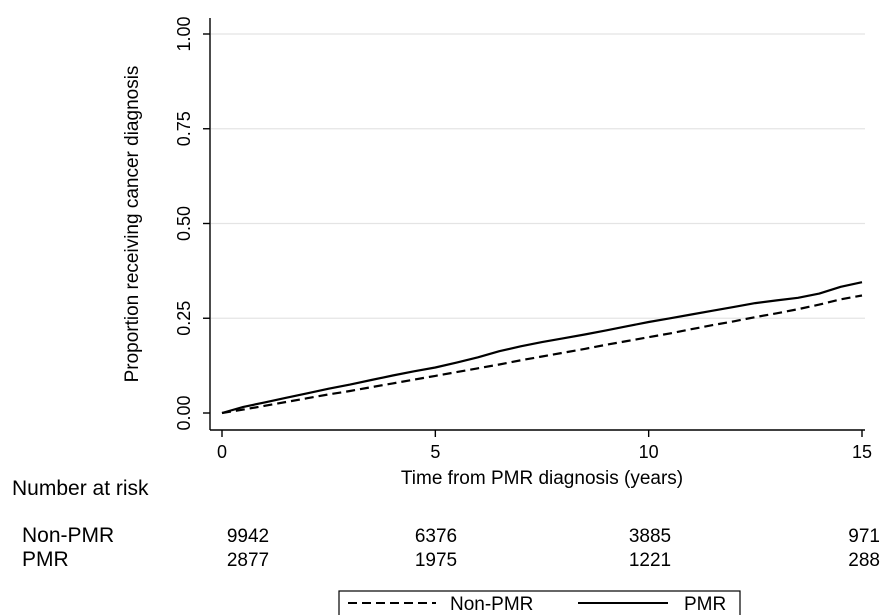  What do you see at coordinates (184, 318) in the screenshot?
I see `y-tick-label: 0.25` at bounding box center [184, 318].